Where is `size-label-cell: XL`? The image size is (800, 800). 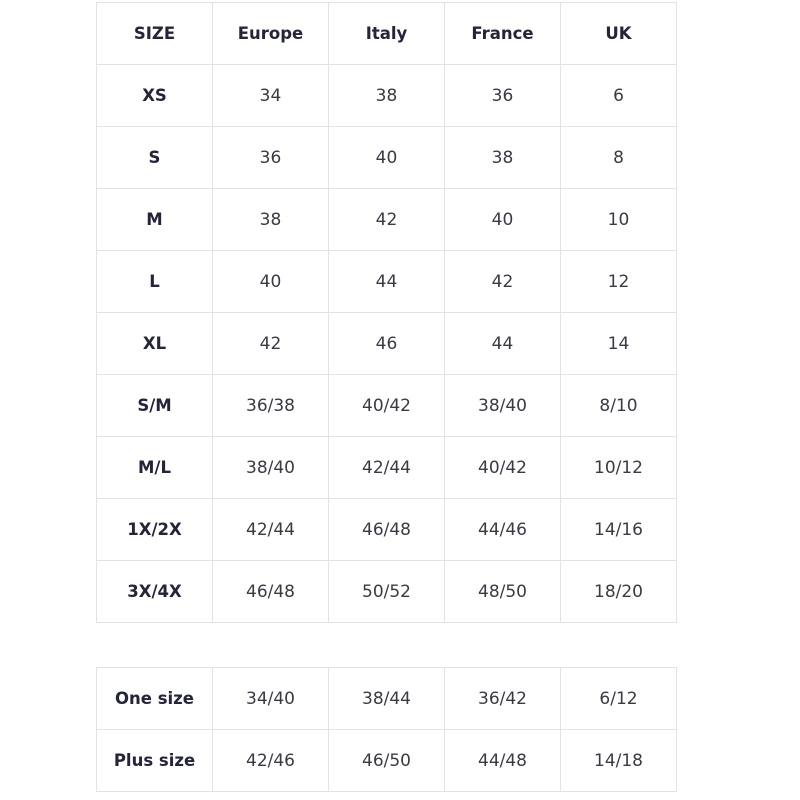
size-label-cell: XL is located at coordinates (154, 343).